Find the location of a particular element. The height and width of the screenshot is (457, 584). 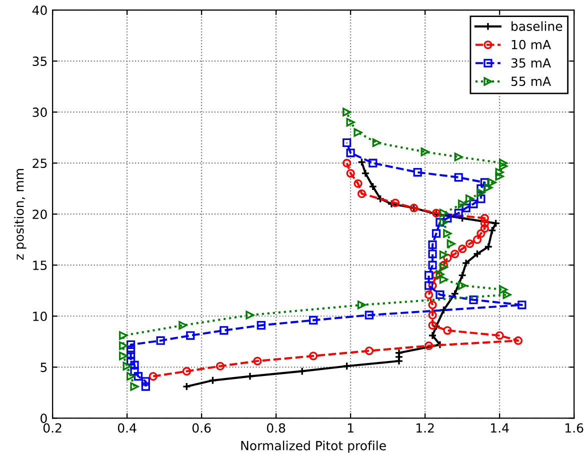

legend-label: 55 mA is located at coordinates (531, 81).